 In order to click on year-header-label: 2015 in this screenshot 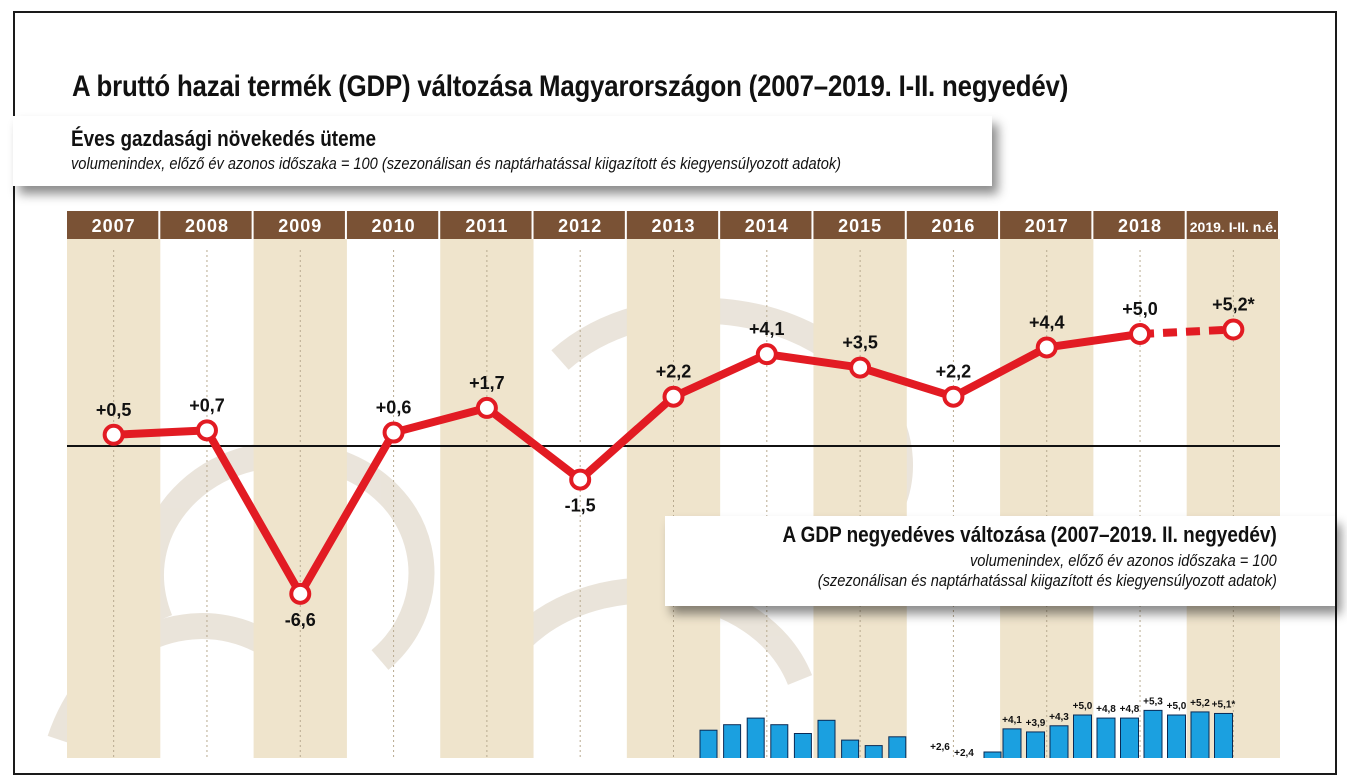, I will do `click(860, 226)`.